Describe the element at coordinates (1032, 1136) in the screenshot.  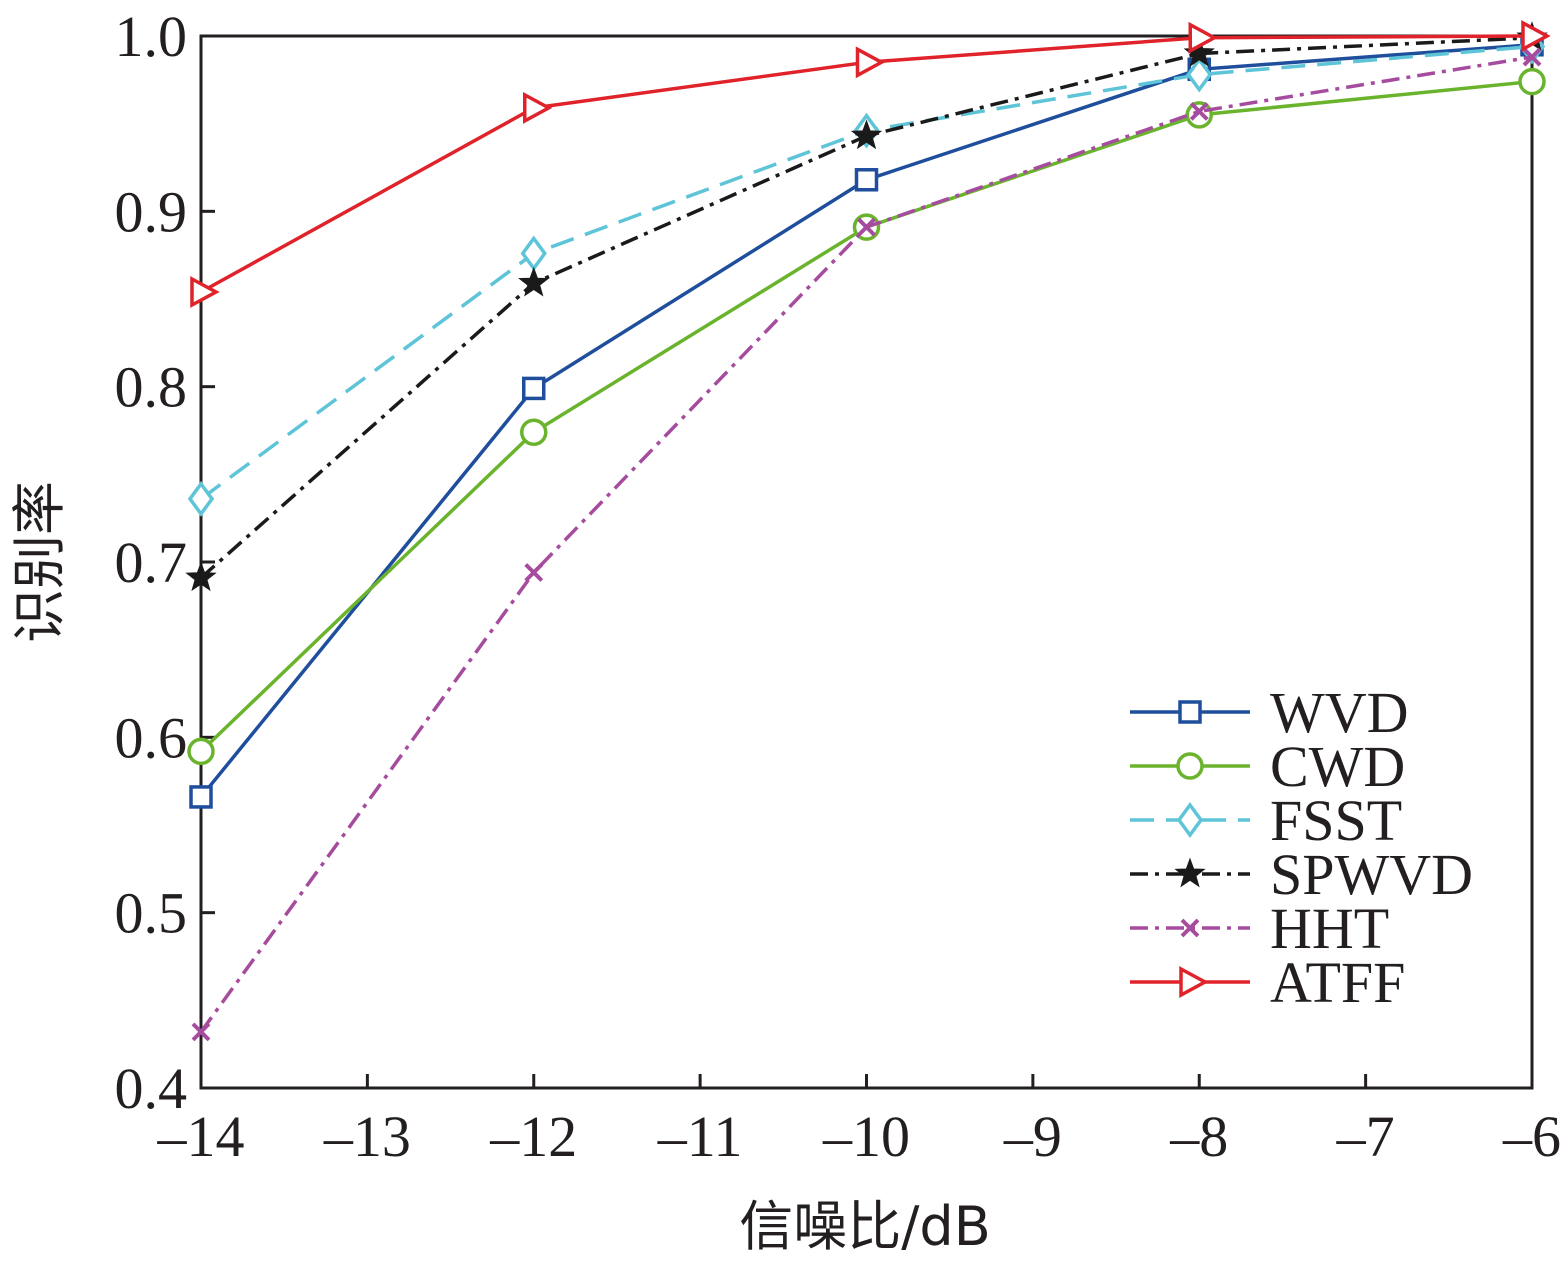
I see `x-tick-label: –9` at that location.